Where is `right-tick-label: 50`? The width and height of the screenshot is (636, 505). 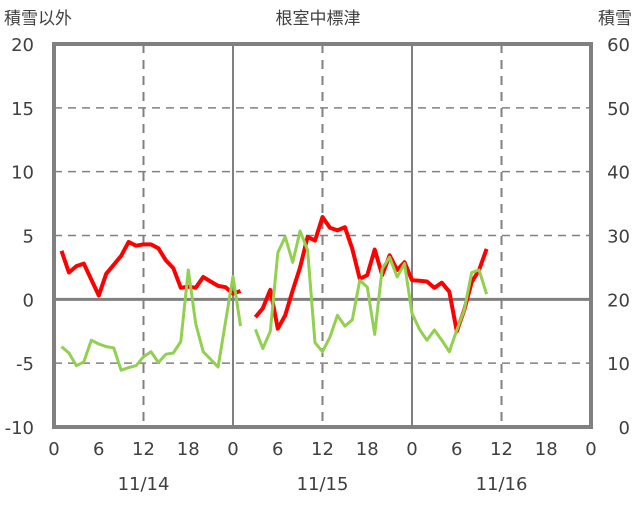
right-tick-label: 50 is located at coordinates (618, 109).